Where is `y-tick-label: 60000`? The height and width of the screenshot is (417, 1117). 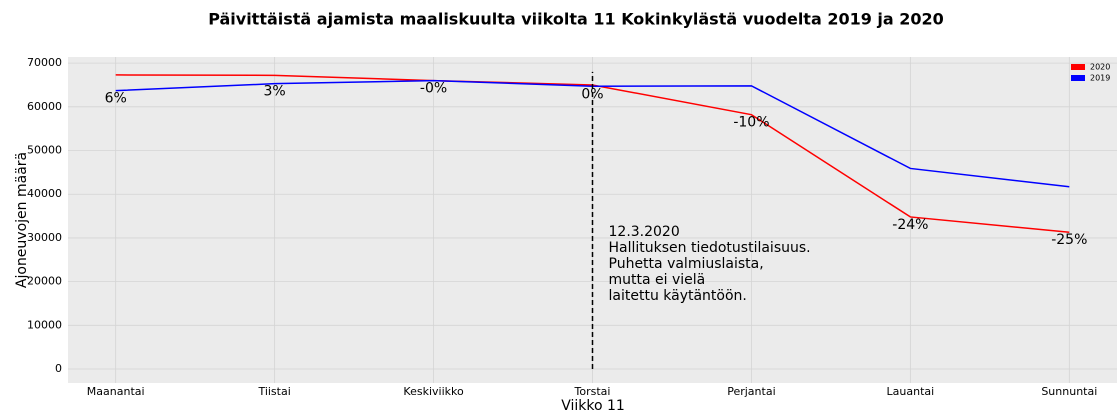 y-tick-label: 60000 is located at coordinates (44, 106).